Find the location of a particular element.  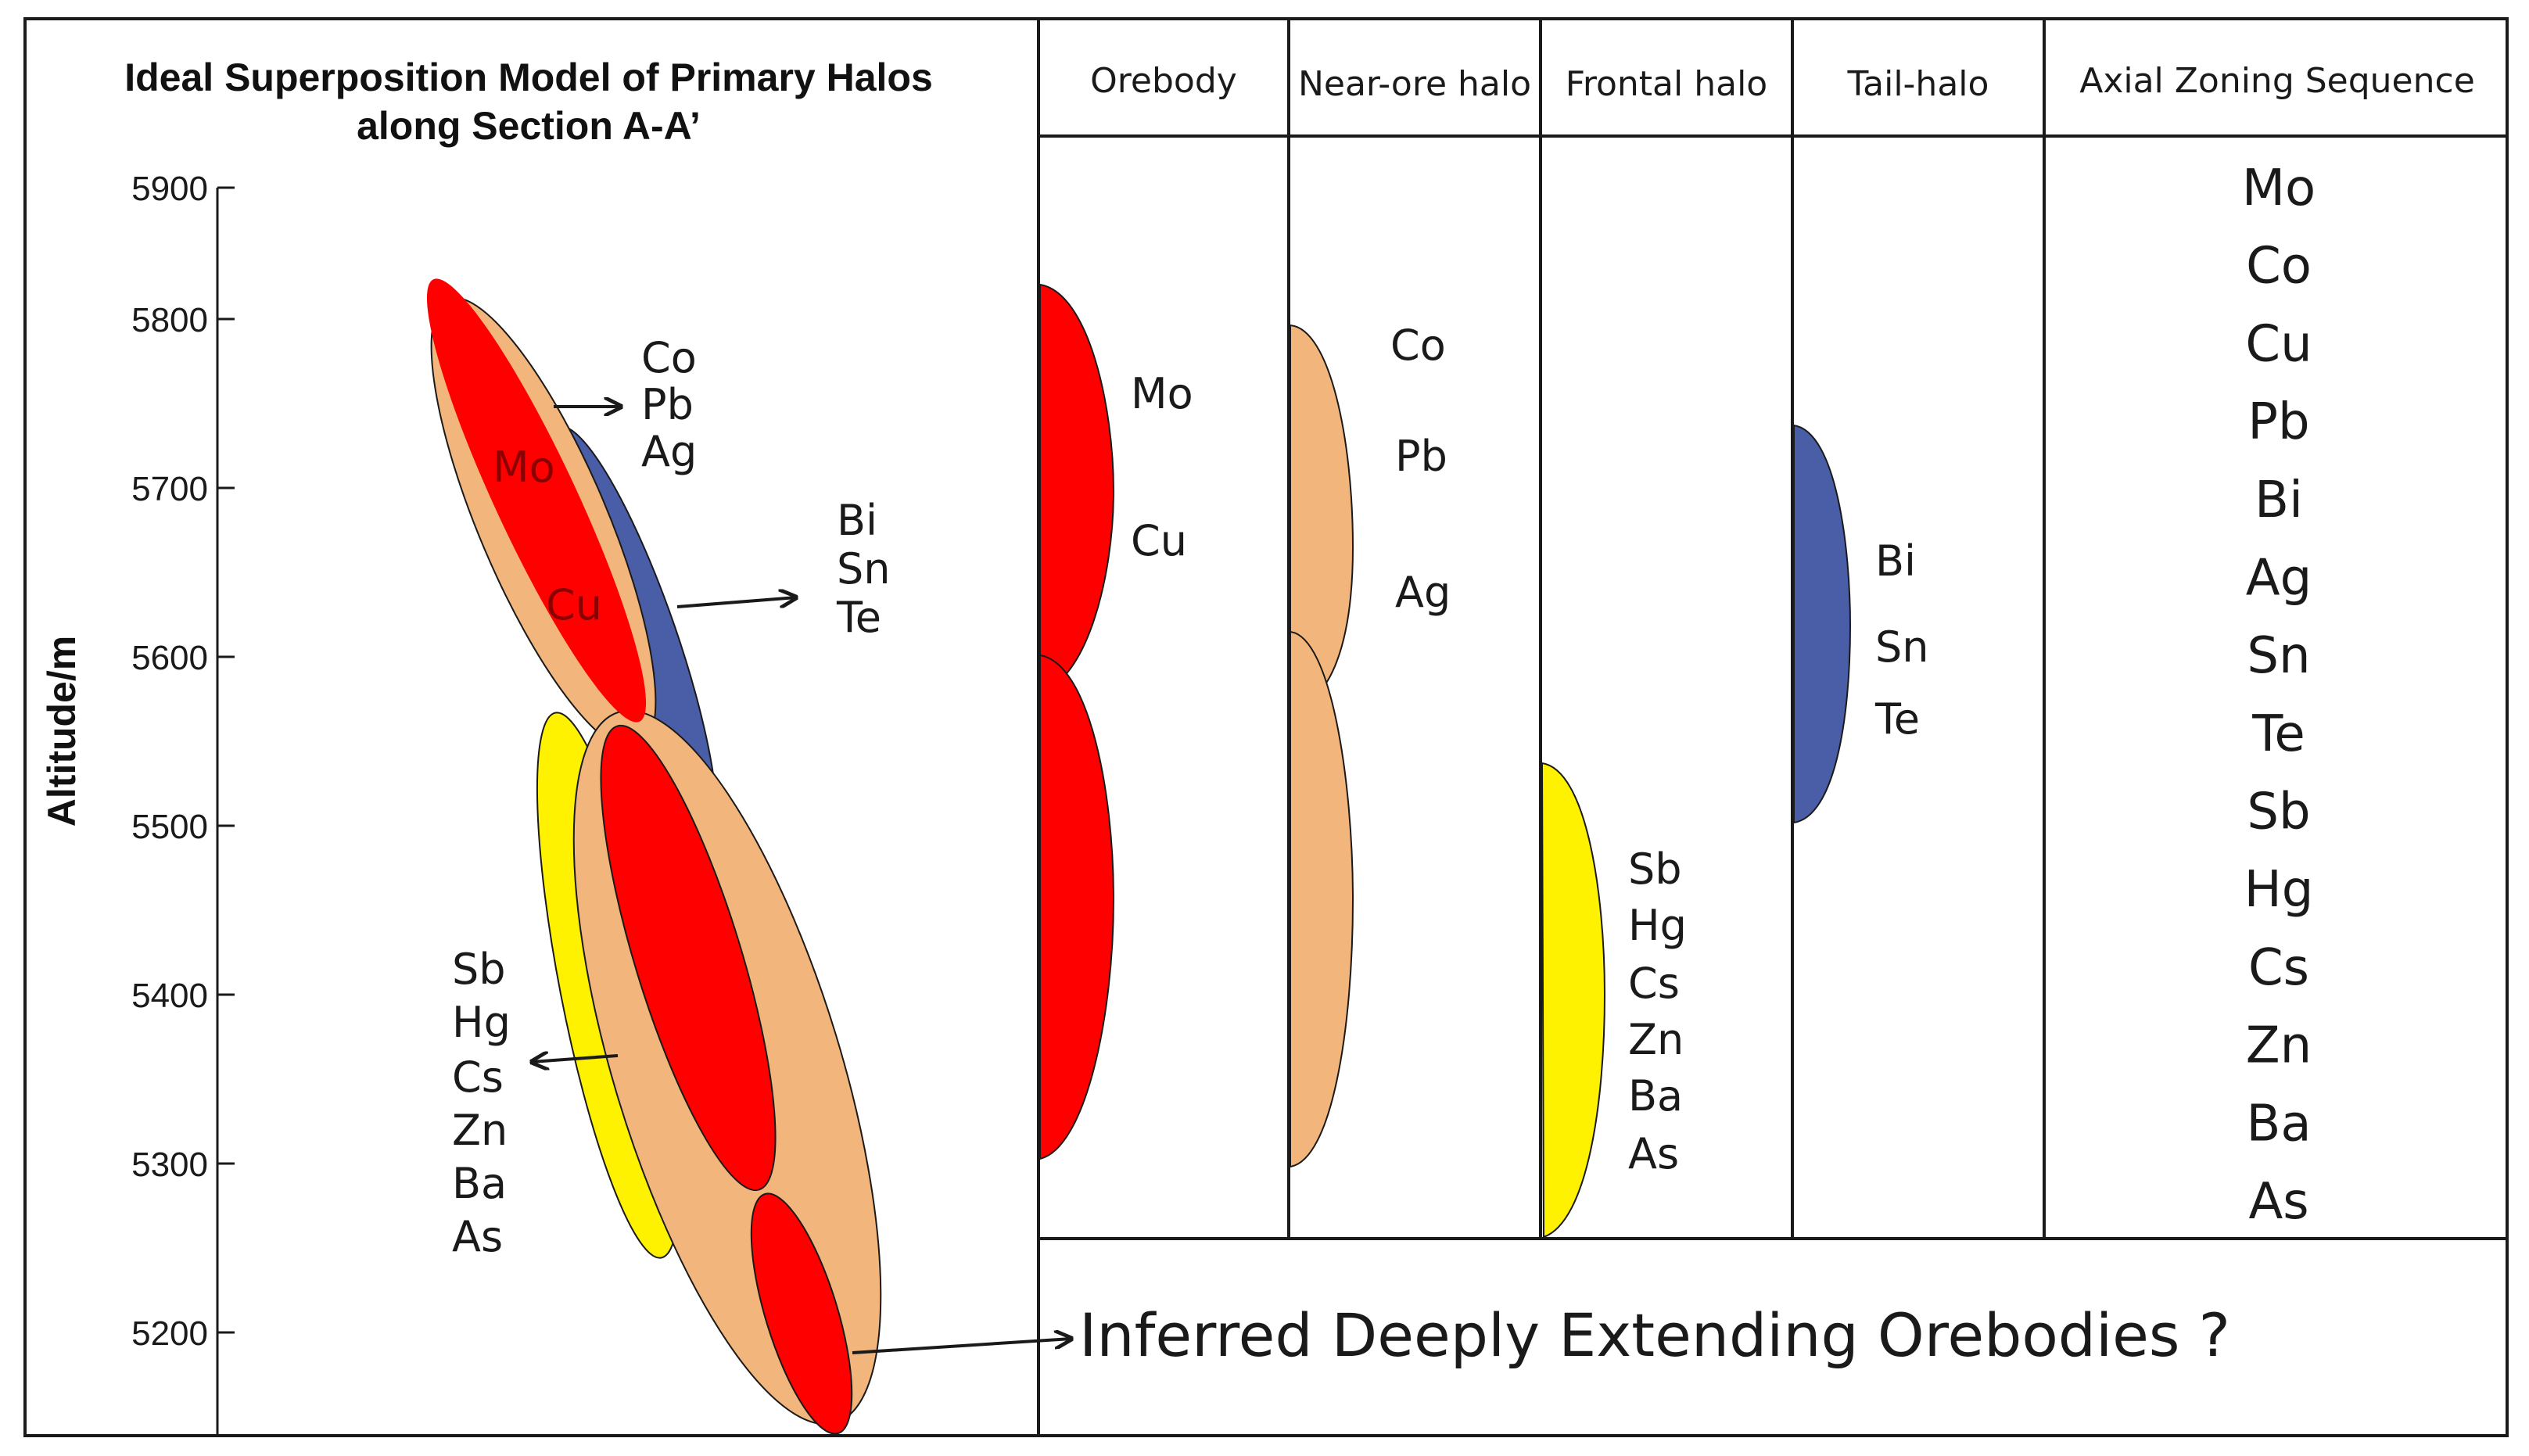

axial-seq-item: Bi is located at coordinates (2279, 500).